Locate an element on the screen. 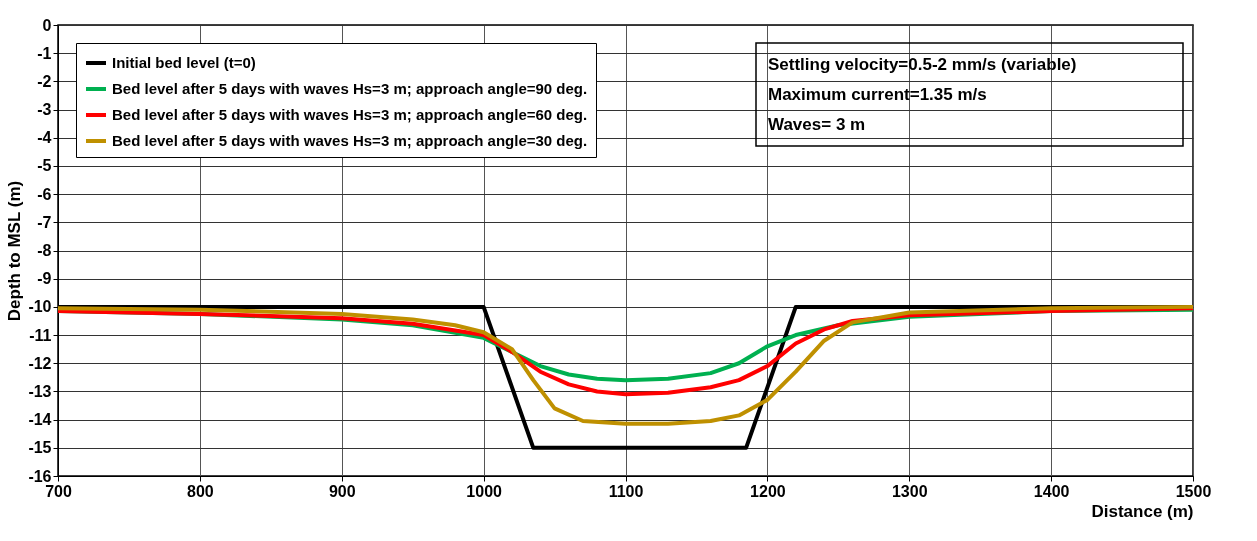  x-tick-label: 1000 is located at coordinates (484, 491).